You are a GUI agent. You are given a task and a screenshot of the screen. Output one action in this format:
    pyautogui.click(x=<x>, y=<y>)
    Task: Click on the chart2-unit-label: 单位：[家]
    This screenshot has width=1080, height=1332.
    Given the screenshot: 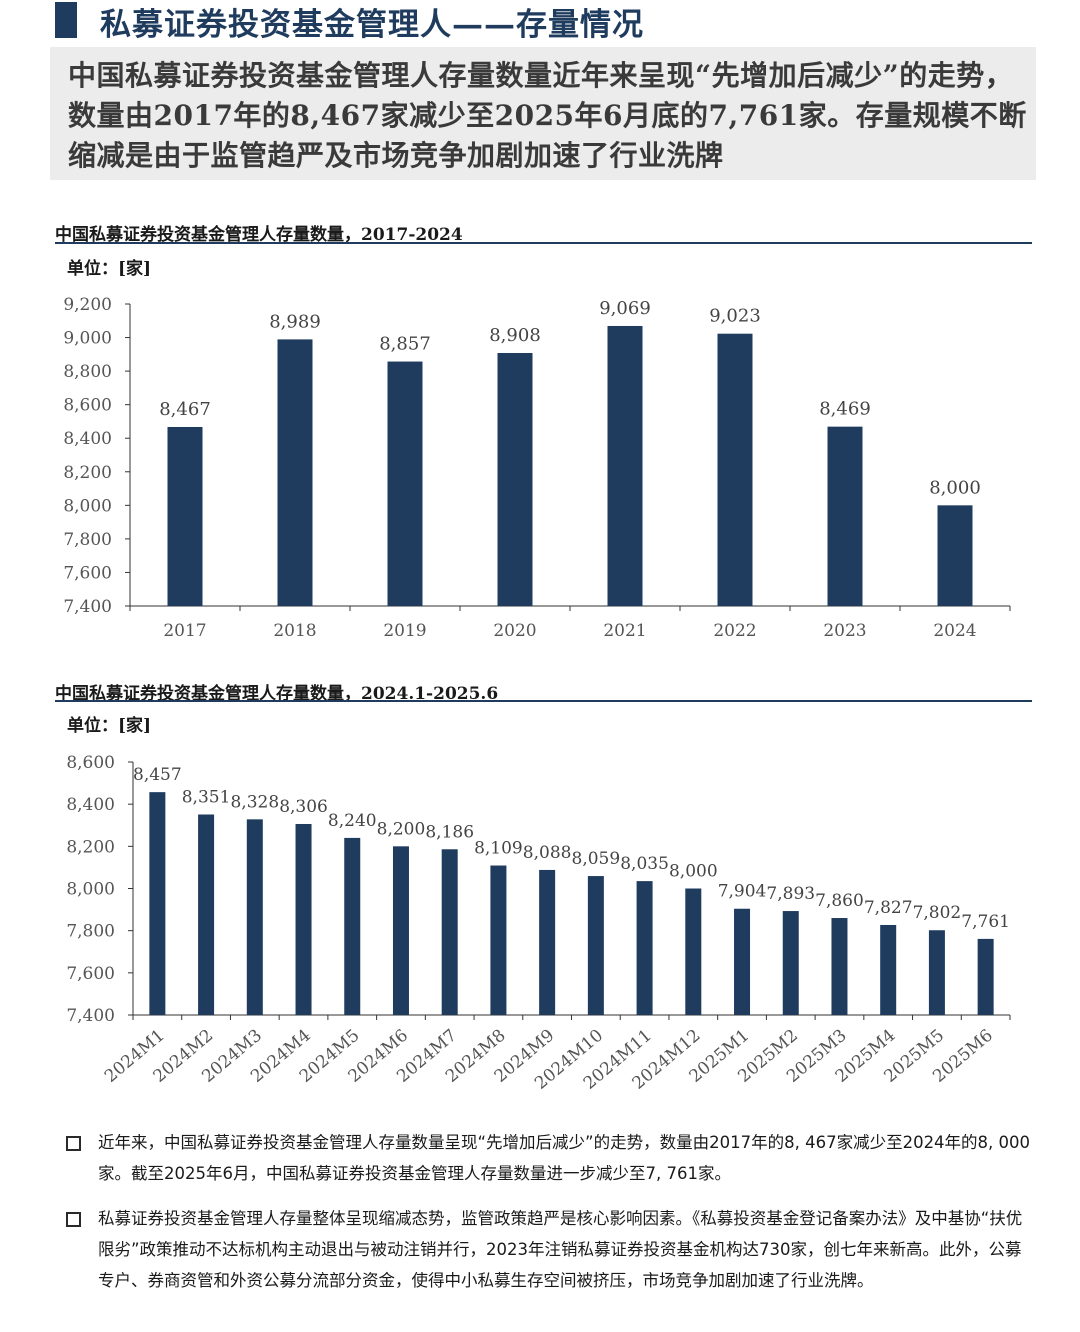 What is the action you would take?
    pyautogui.click(x=109, y=726)
    